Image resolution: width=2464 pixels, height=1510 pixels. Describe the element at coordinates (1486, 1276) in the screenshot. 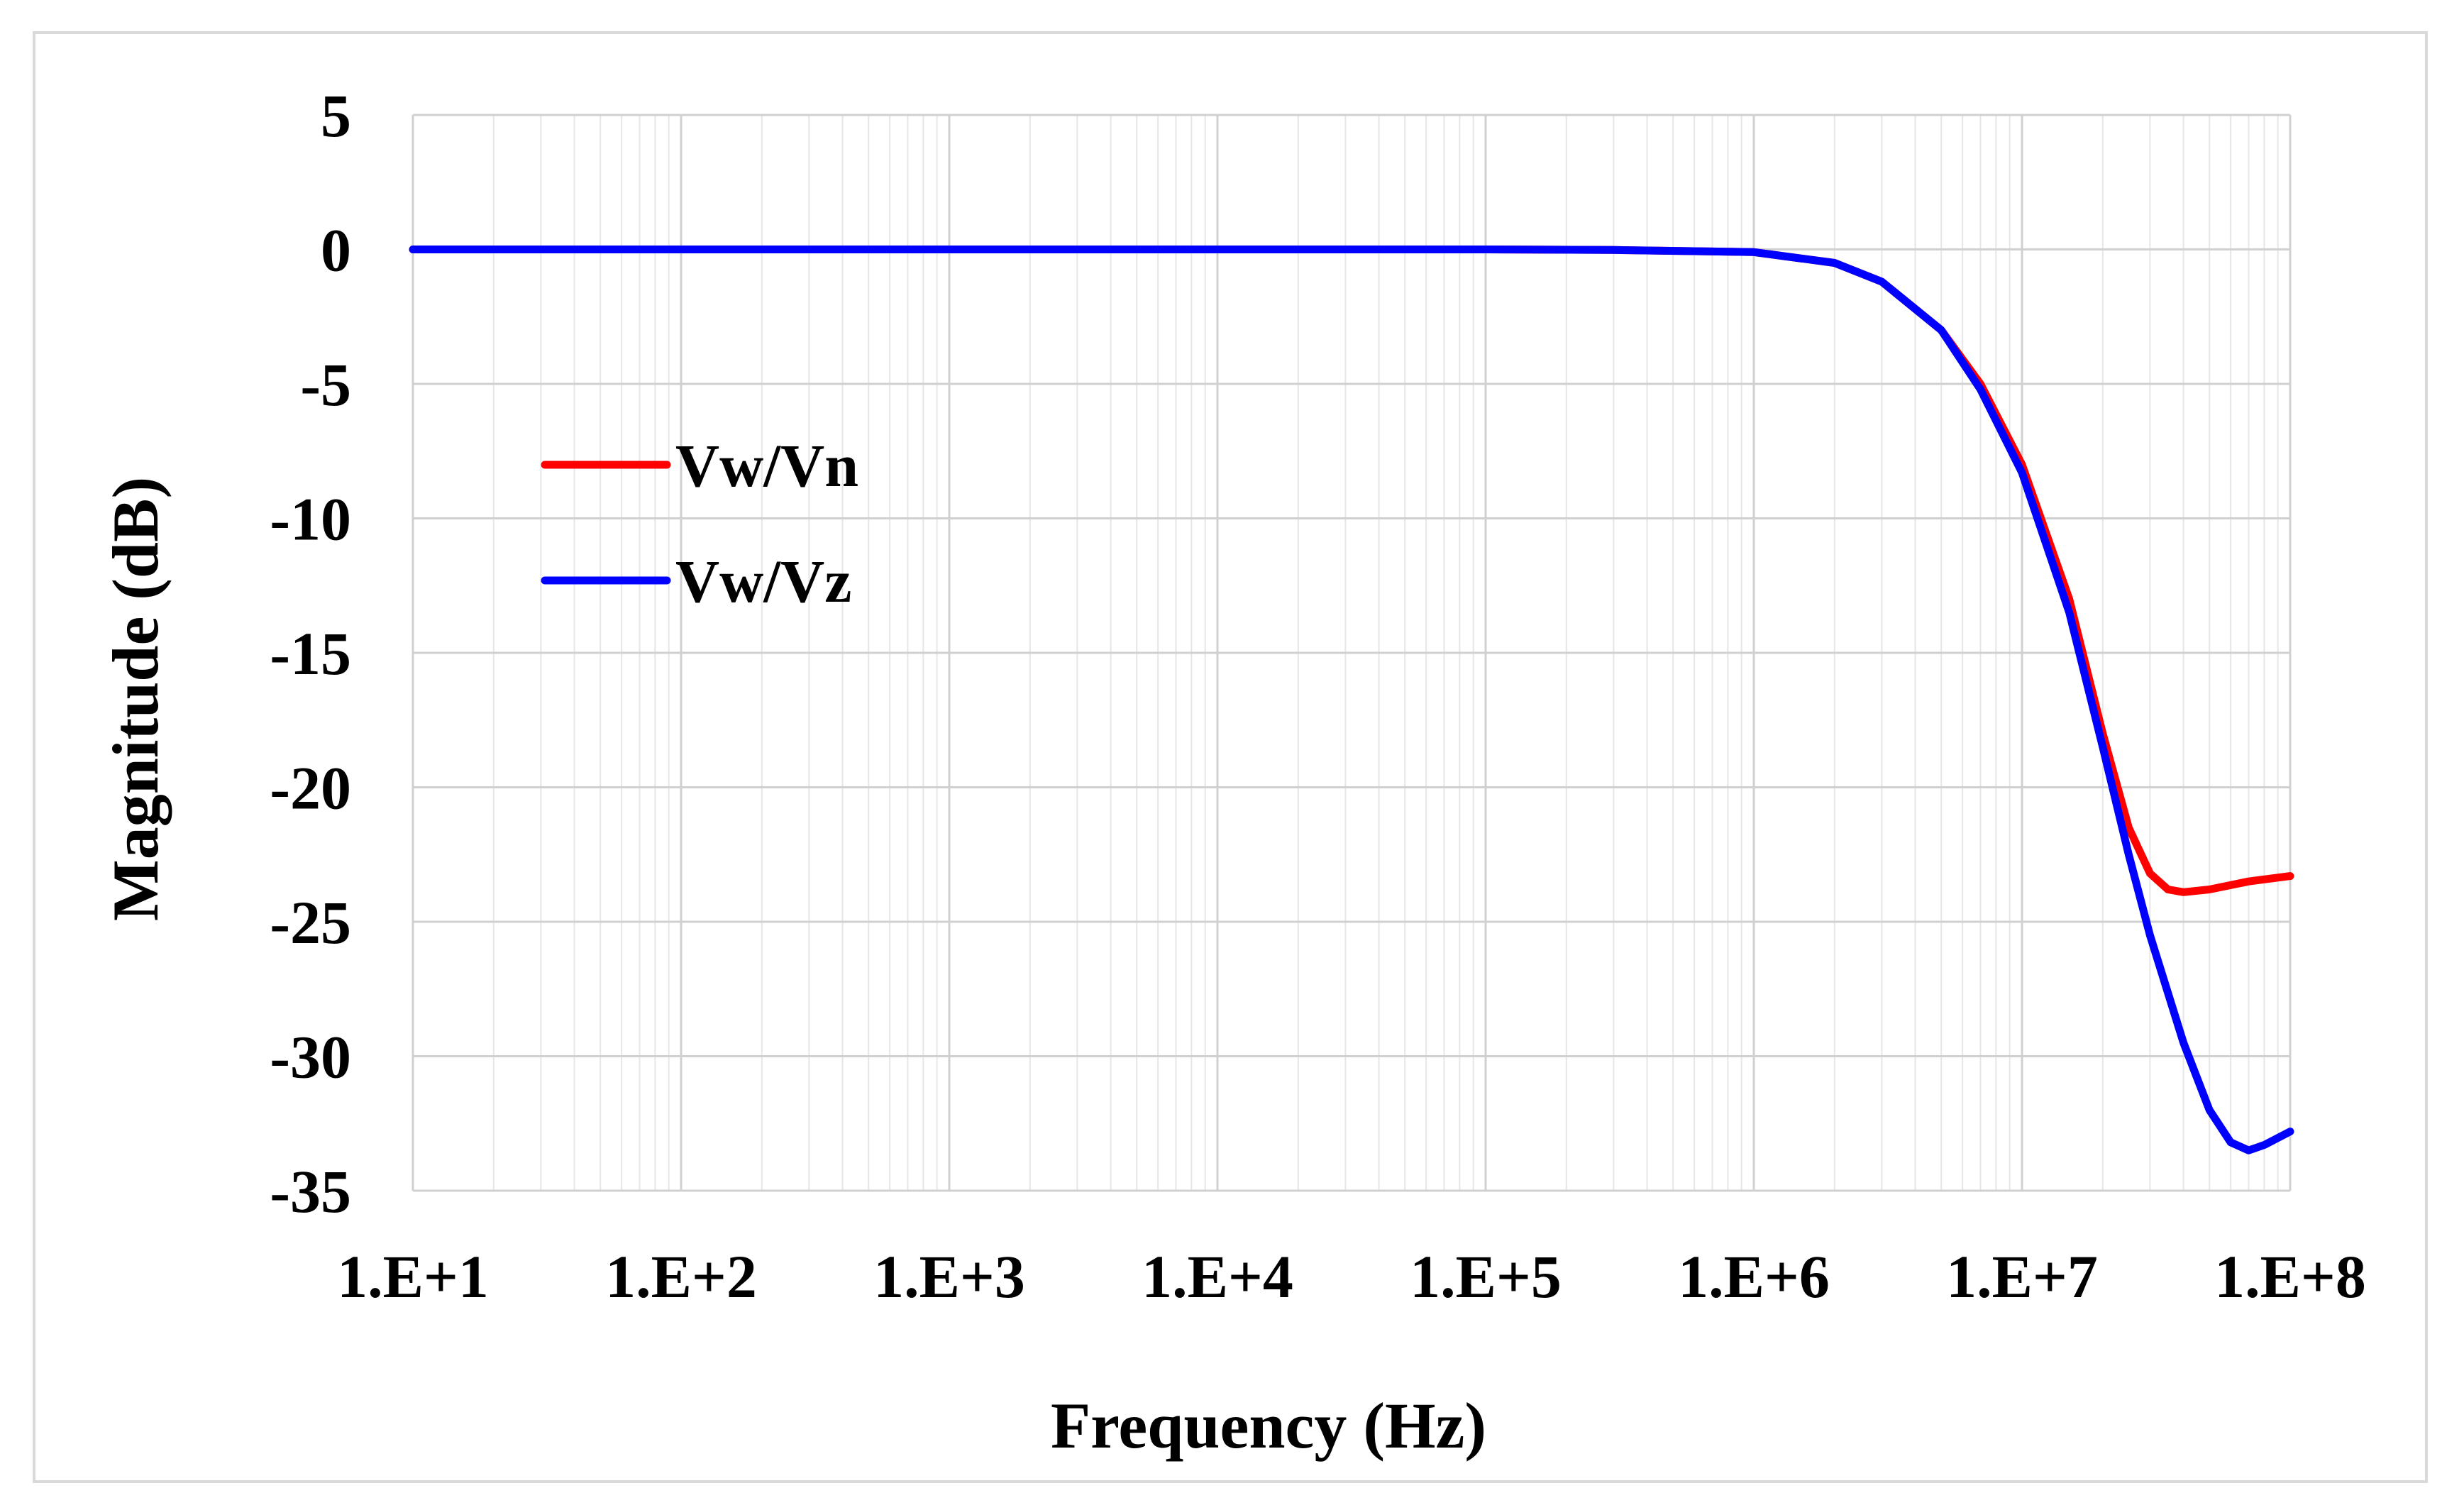

I see `x-tick-label: 1.E+5` at that location.